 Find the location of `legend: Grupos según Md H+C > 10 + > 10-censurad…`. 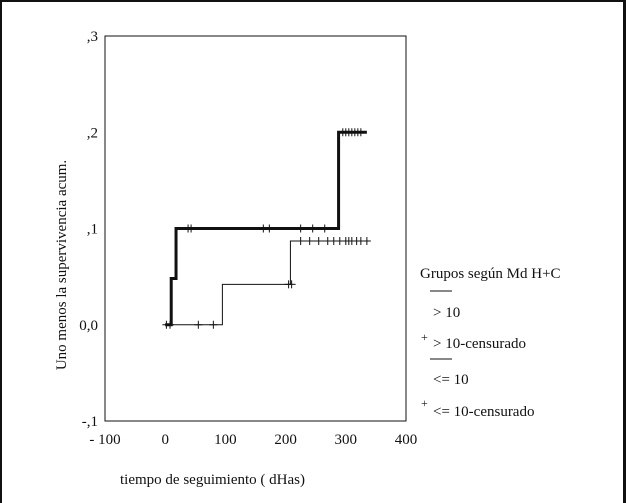

legend: Grupos según Md H+C > 10 + > 10-censurad… is located at coordinates (490, 343).